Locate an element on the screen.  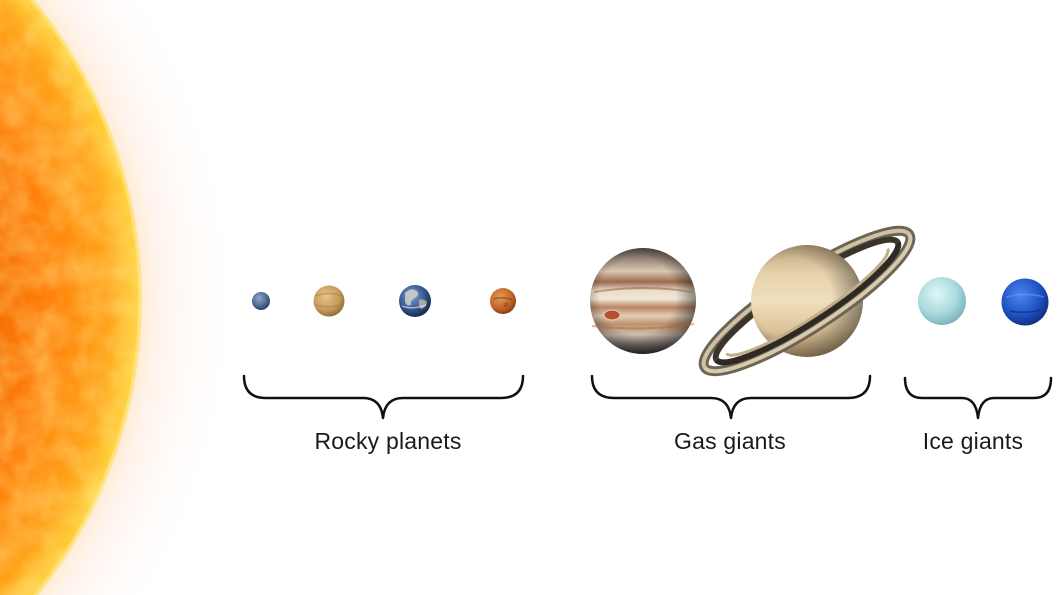
venus-icon is located at coordinates (329, 301).